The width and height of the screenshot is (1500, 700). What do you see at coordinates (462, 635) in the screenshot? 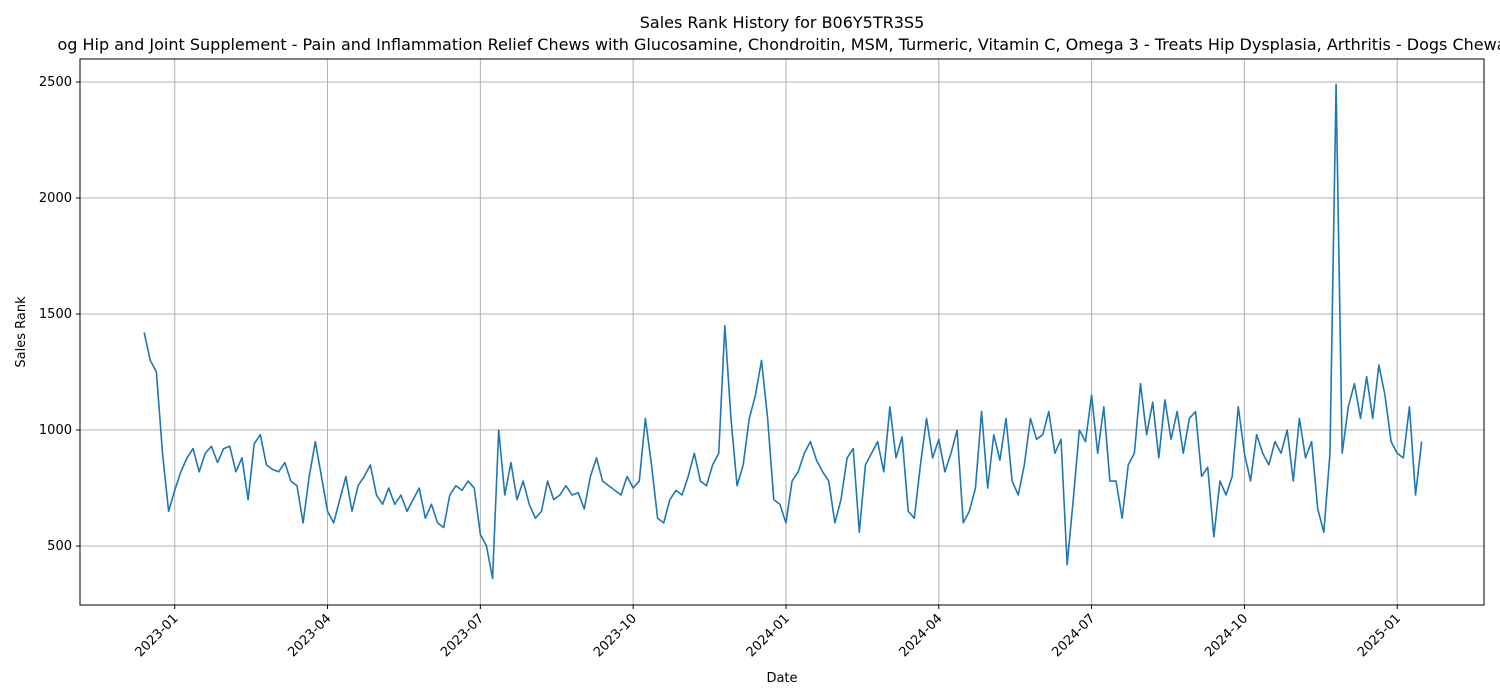
I see `x-tick-label: 2023-07` at bounding box center [462, 635].